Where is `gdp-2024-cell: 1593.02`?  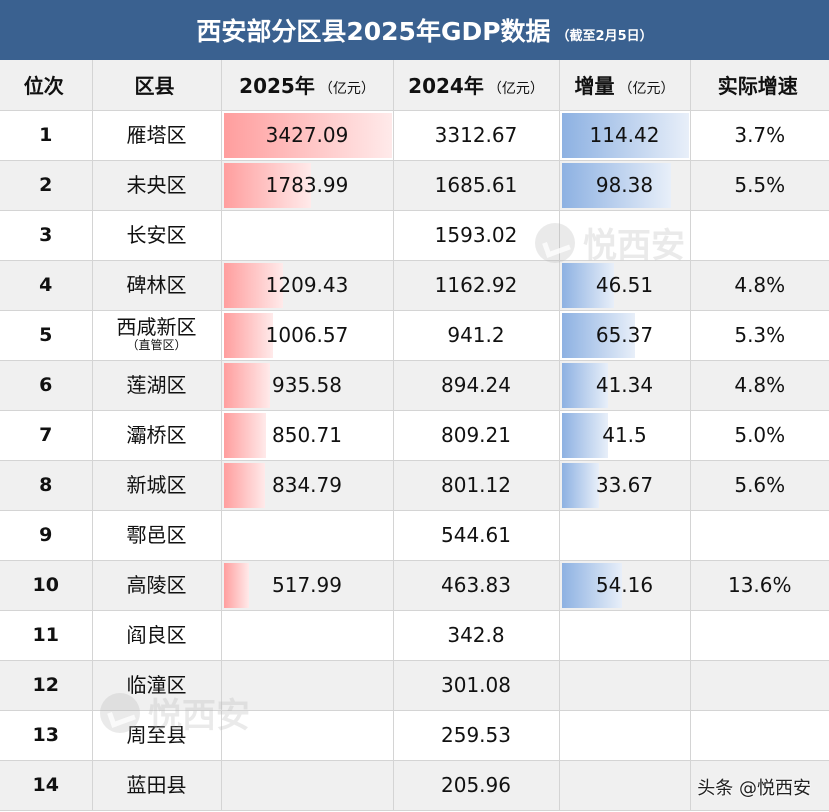 gdp-2024-cell: 1593.02 is located at coordinates (476, 235).